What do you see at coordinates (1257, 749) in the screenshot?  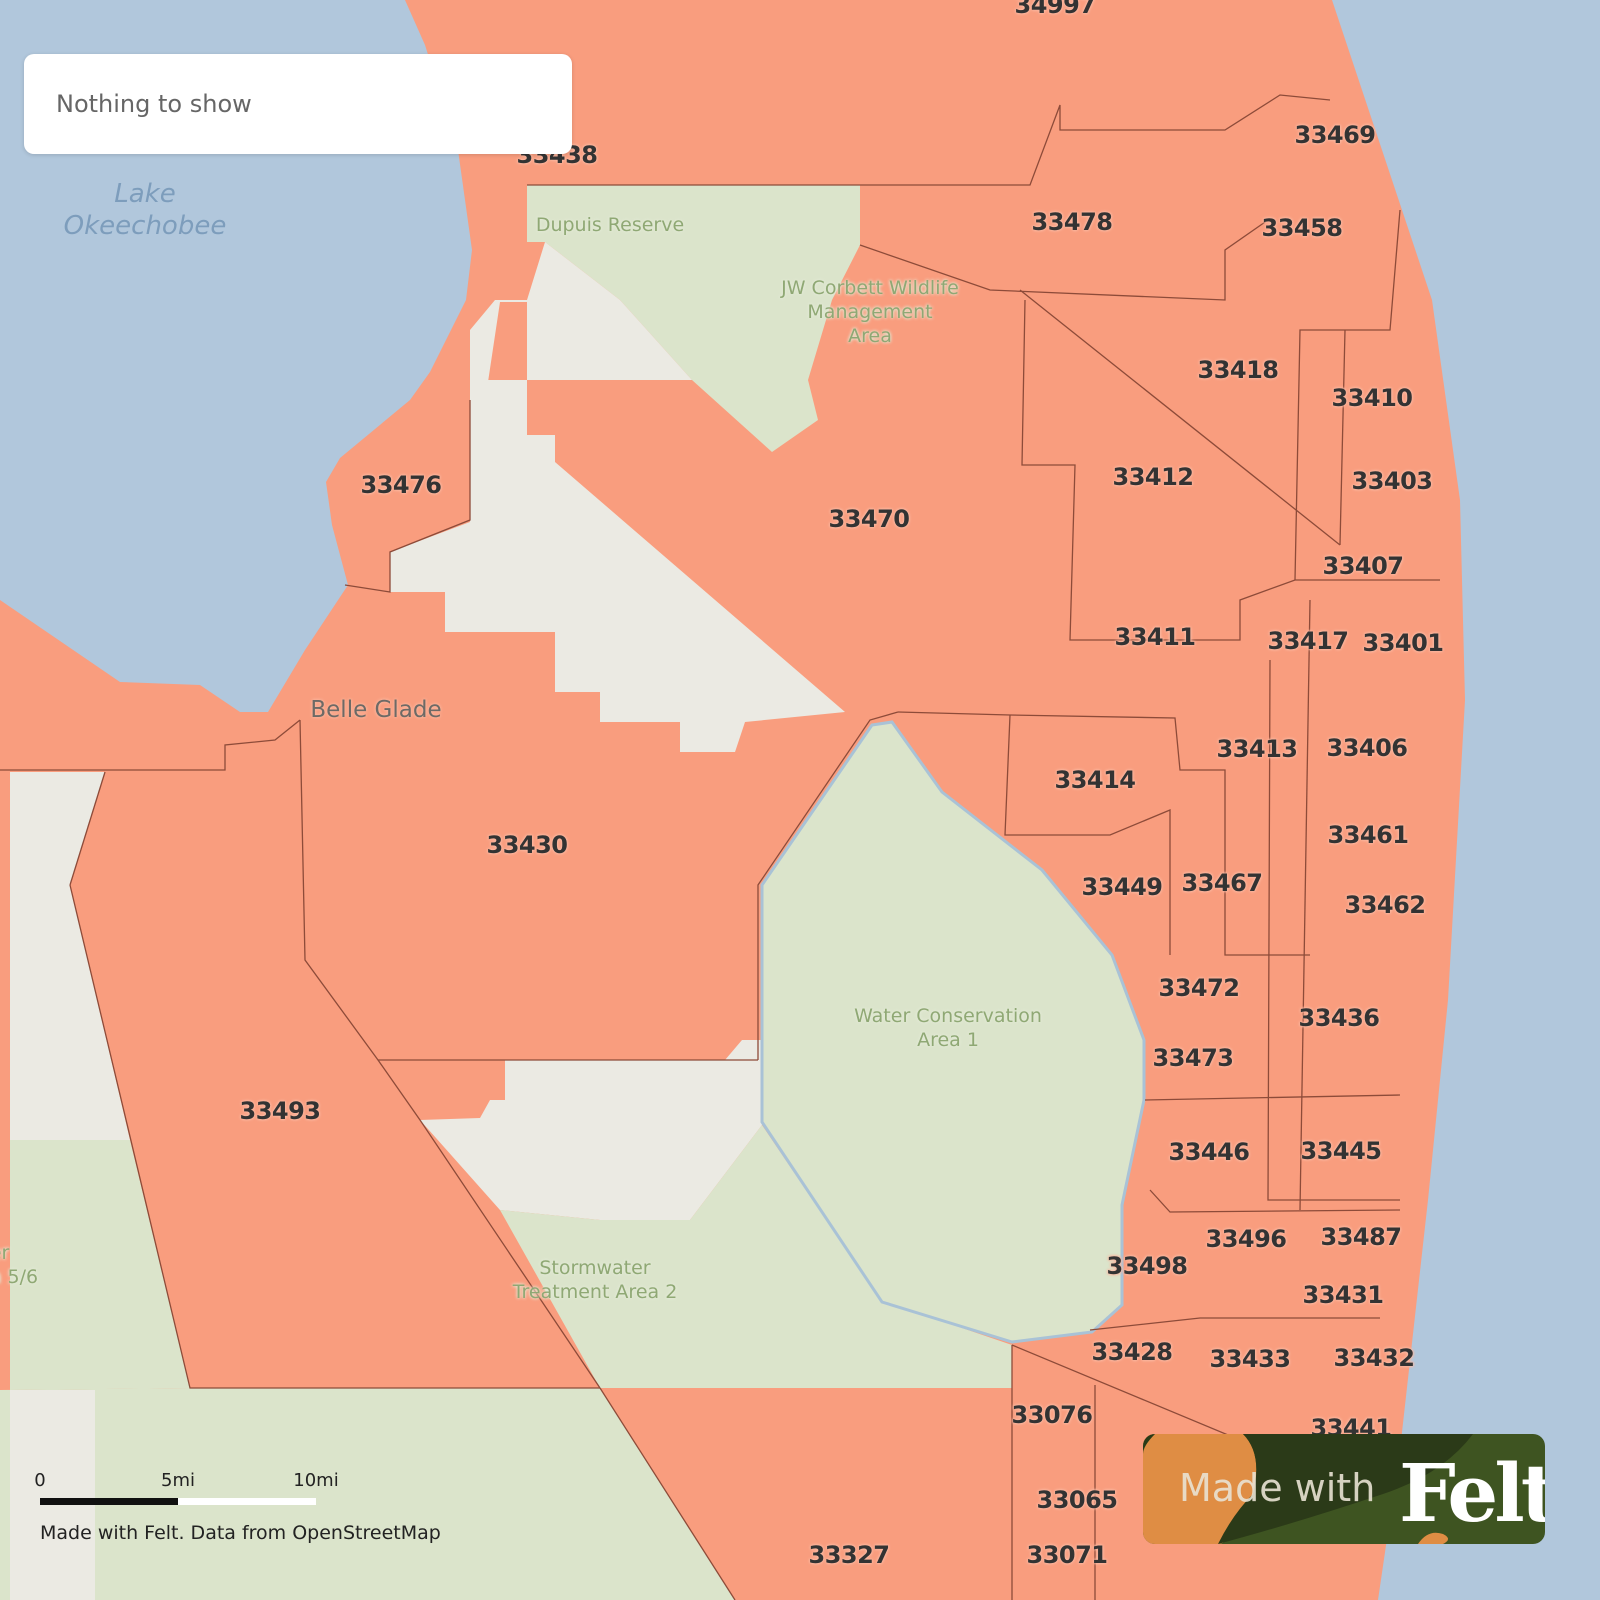 I see `zip-label: 33413` at bounding box center [1257, 749].